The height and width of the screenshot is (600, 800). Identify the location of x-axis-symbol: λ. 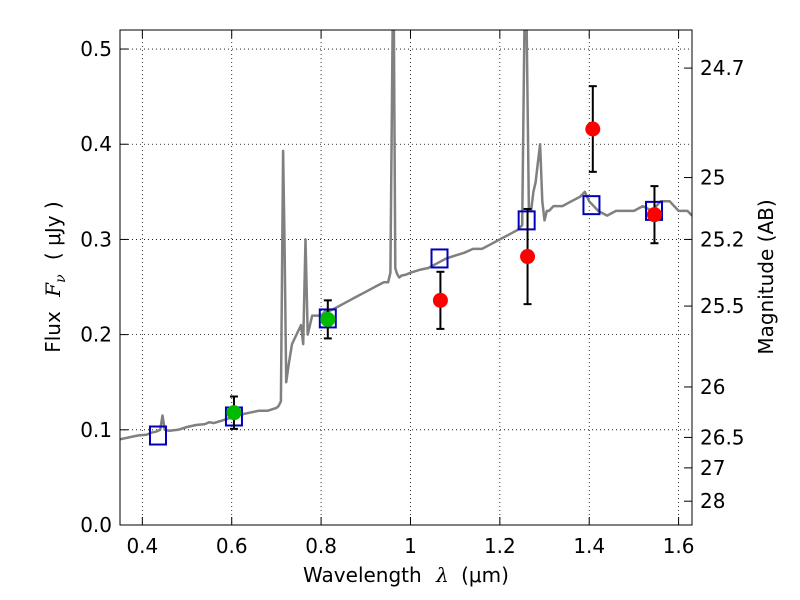
(442, 575).